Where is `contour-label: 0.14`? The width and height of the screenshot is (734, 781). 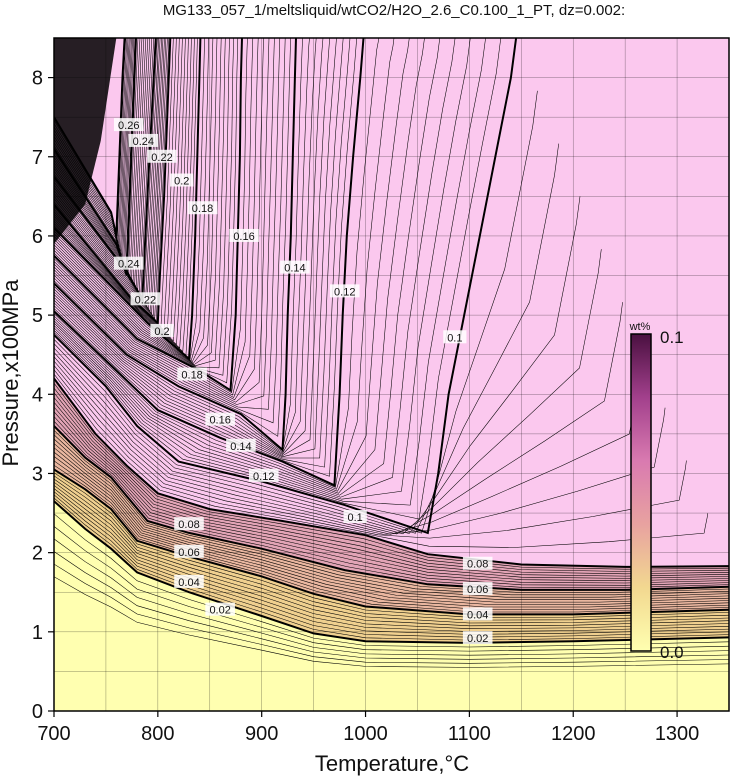
contour-label: 0.14 is located at coordinates (240, 447).